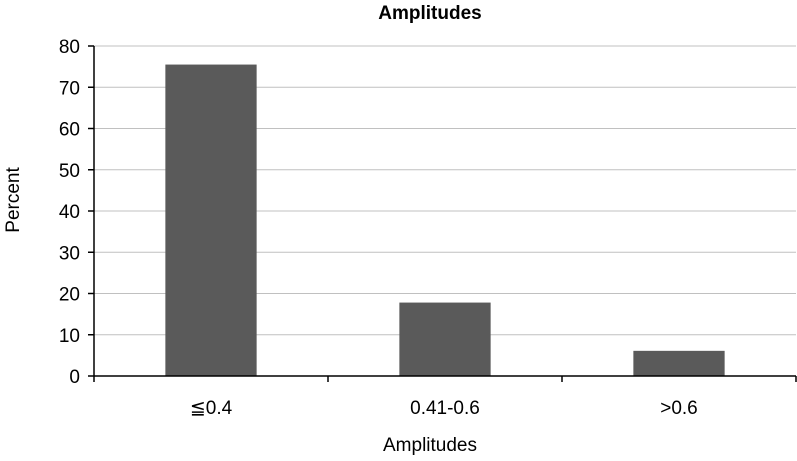  I want to click on y-tick-label: 40, so click(69, 212).